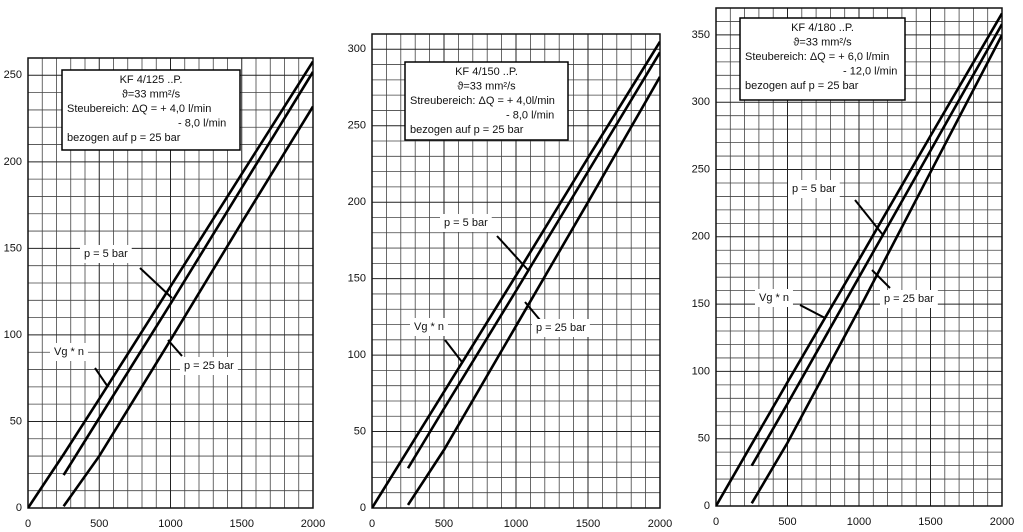 The image size is (1023, 532). I want to click on annotation-text: KF 4/180 ..P., so click(822, 28).